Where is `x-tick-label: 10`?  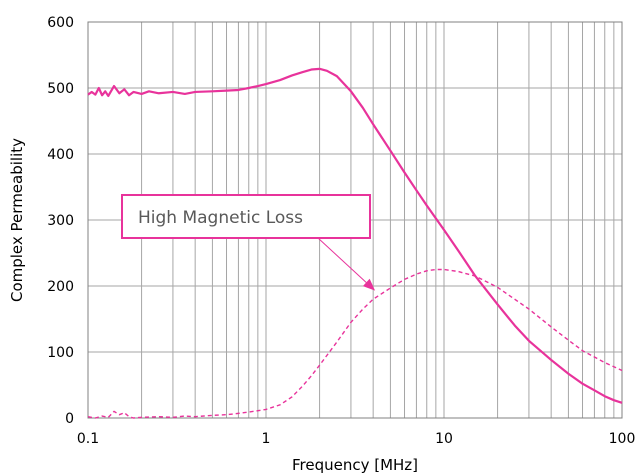 x-tick-label: 10 is located at coordinates (444, 439).